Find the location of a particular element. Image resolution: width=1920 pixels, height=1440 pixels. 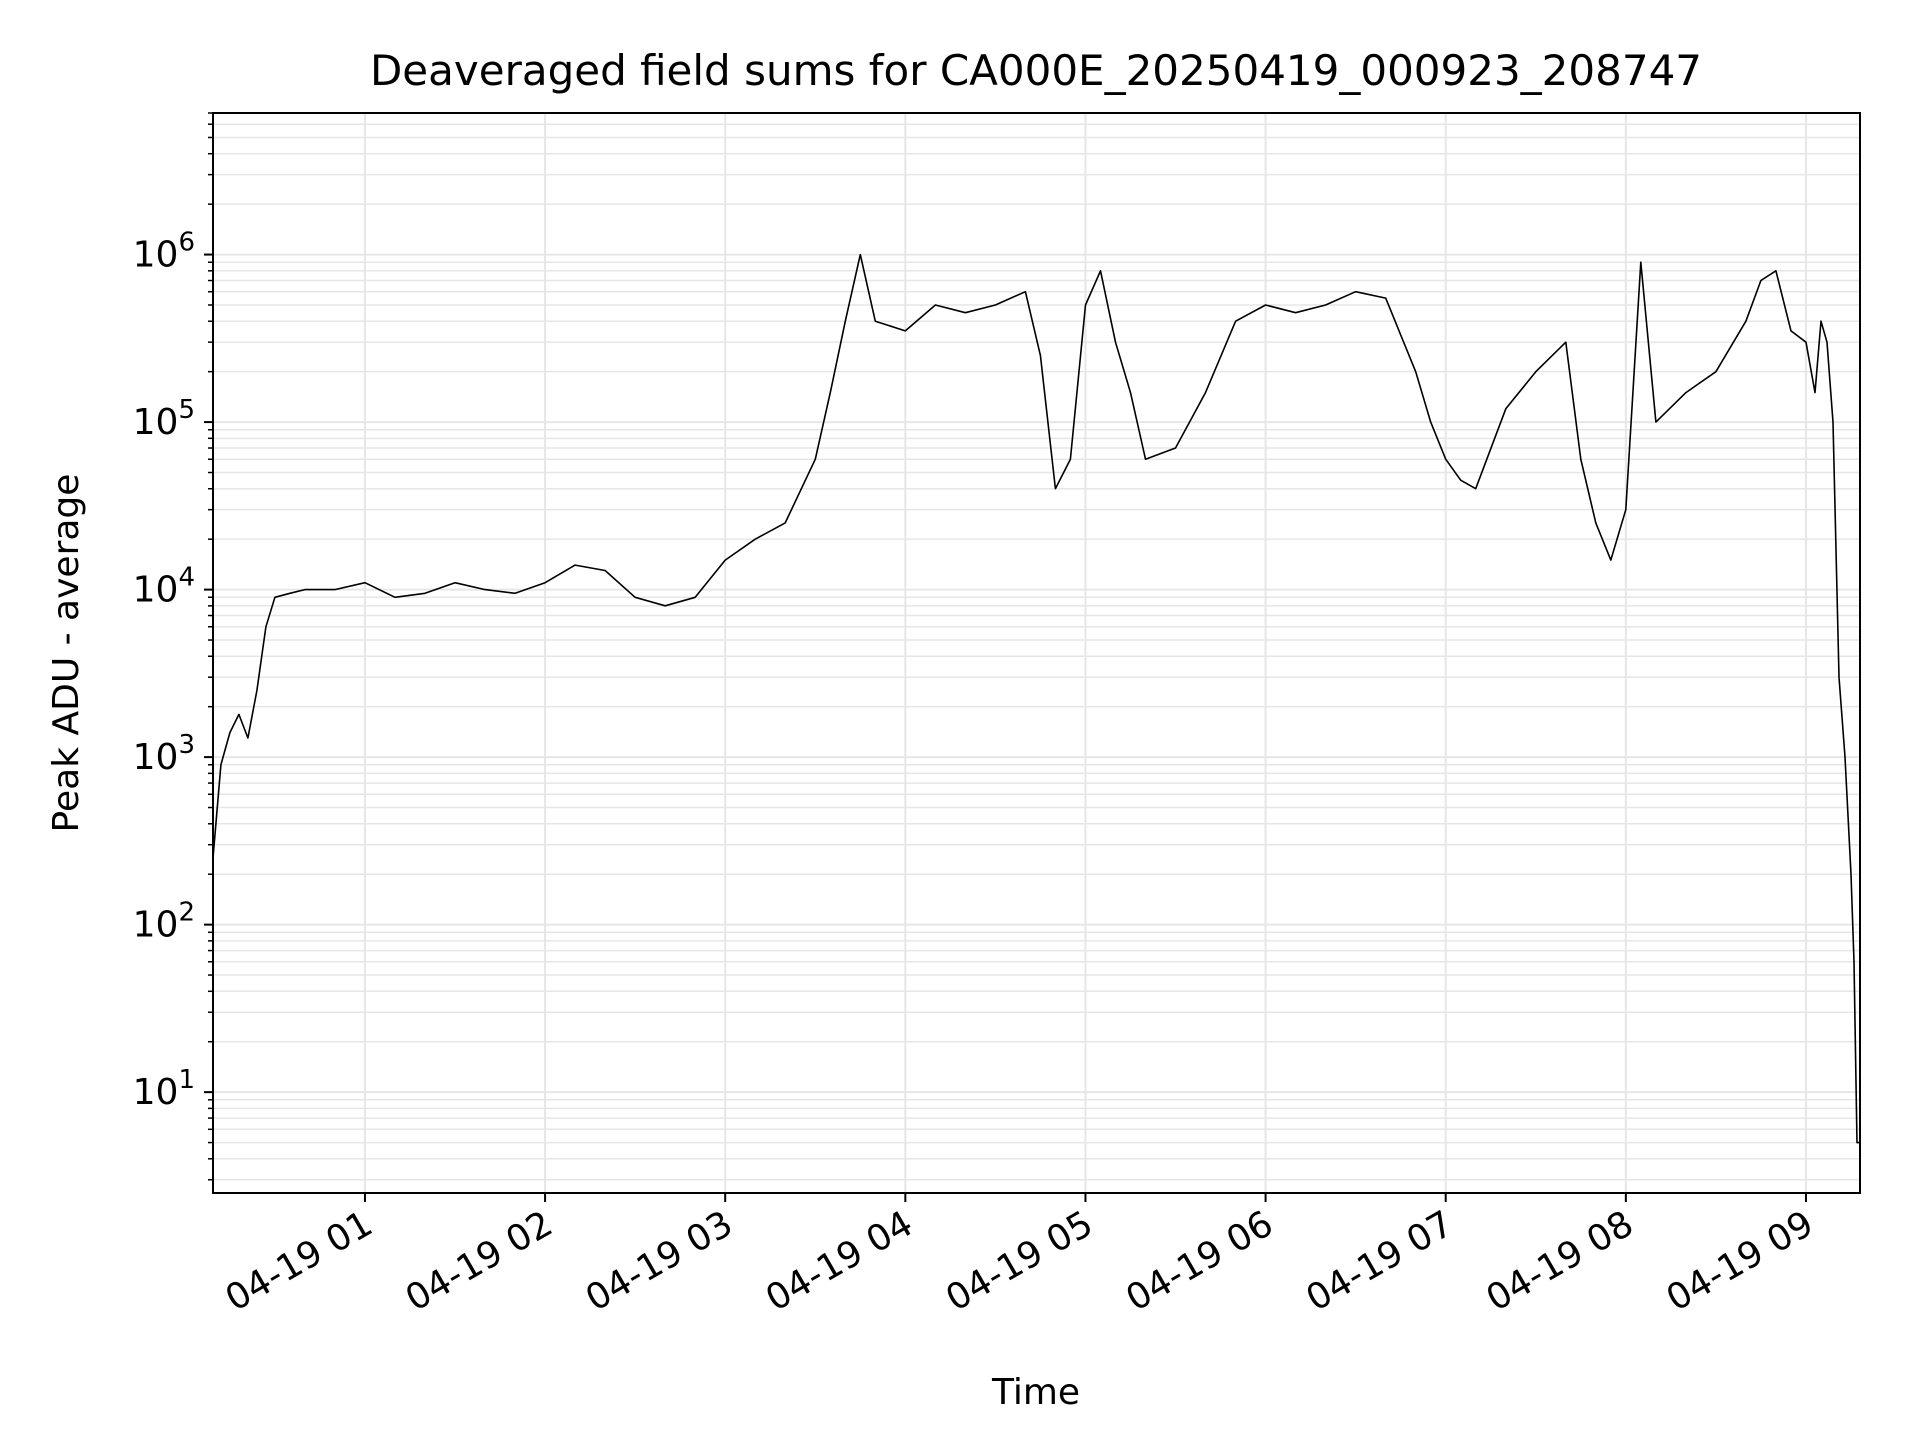

x-axis-label: Time is located at coordinates (1035, 1392).